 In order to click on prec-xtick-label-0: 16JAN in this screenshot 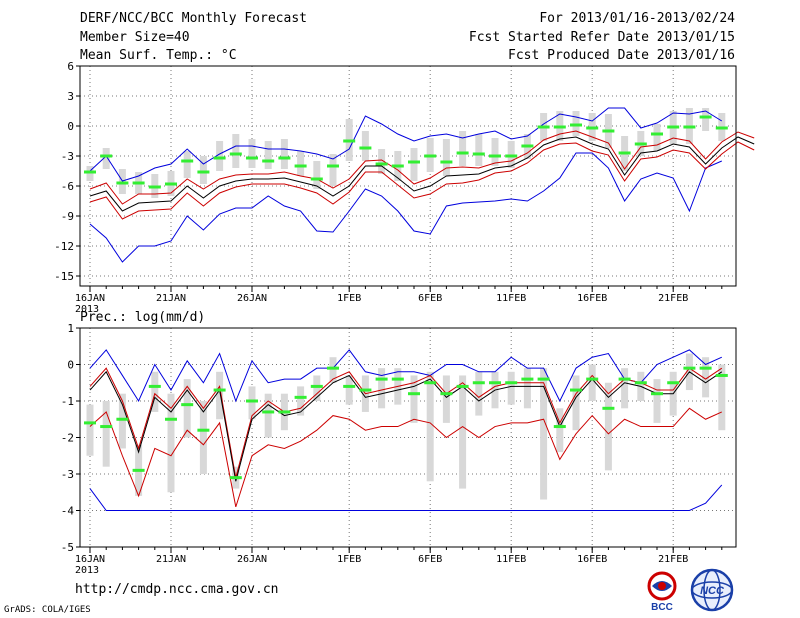, I will do `click(90, 559)`.